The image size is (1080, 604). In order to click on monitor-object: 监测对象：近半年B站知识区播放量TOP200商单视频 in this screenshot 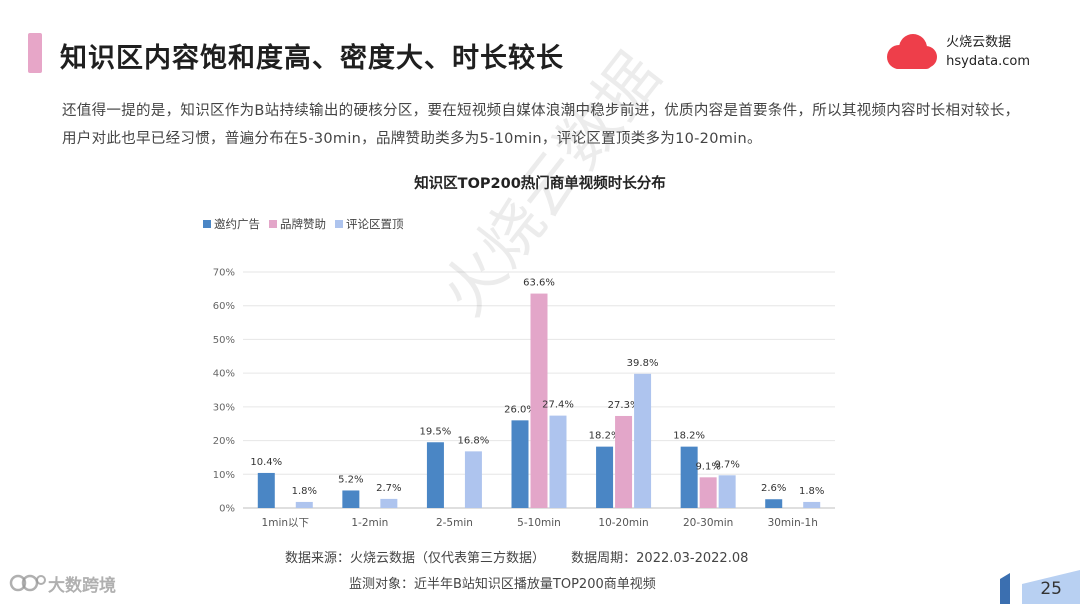, I will do `click(502, 584)`.